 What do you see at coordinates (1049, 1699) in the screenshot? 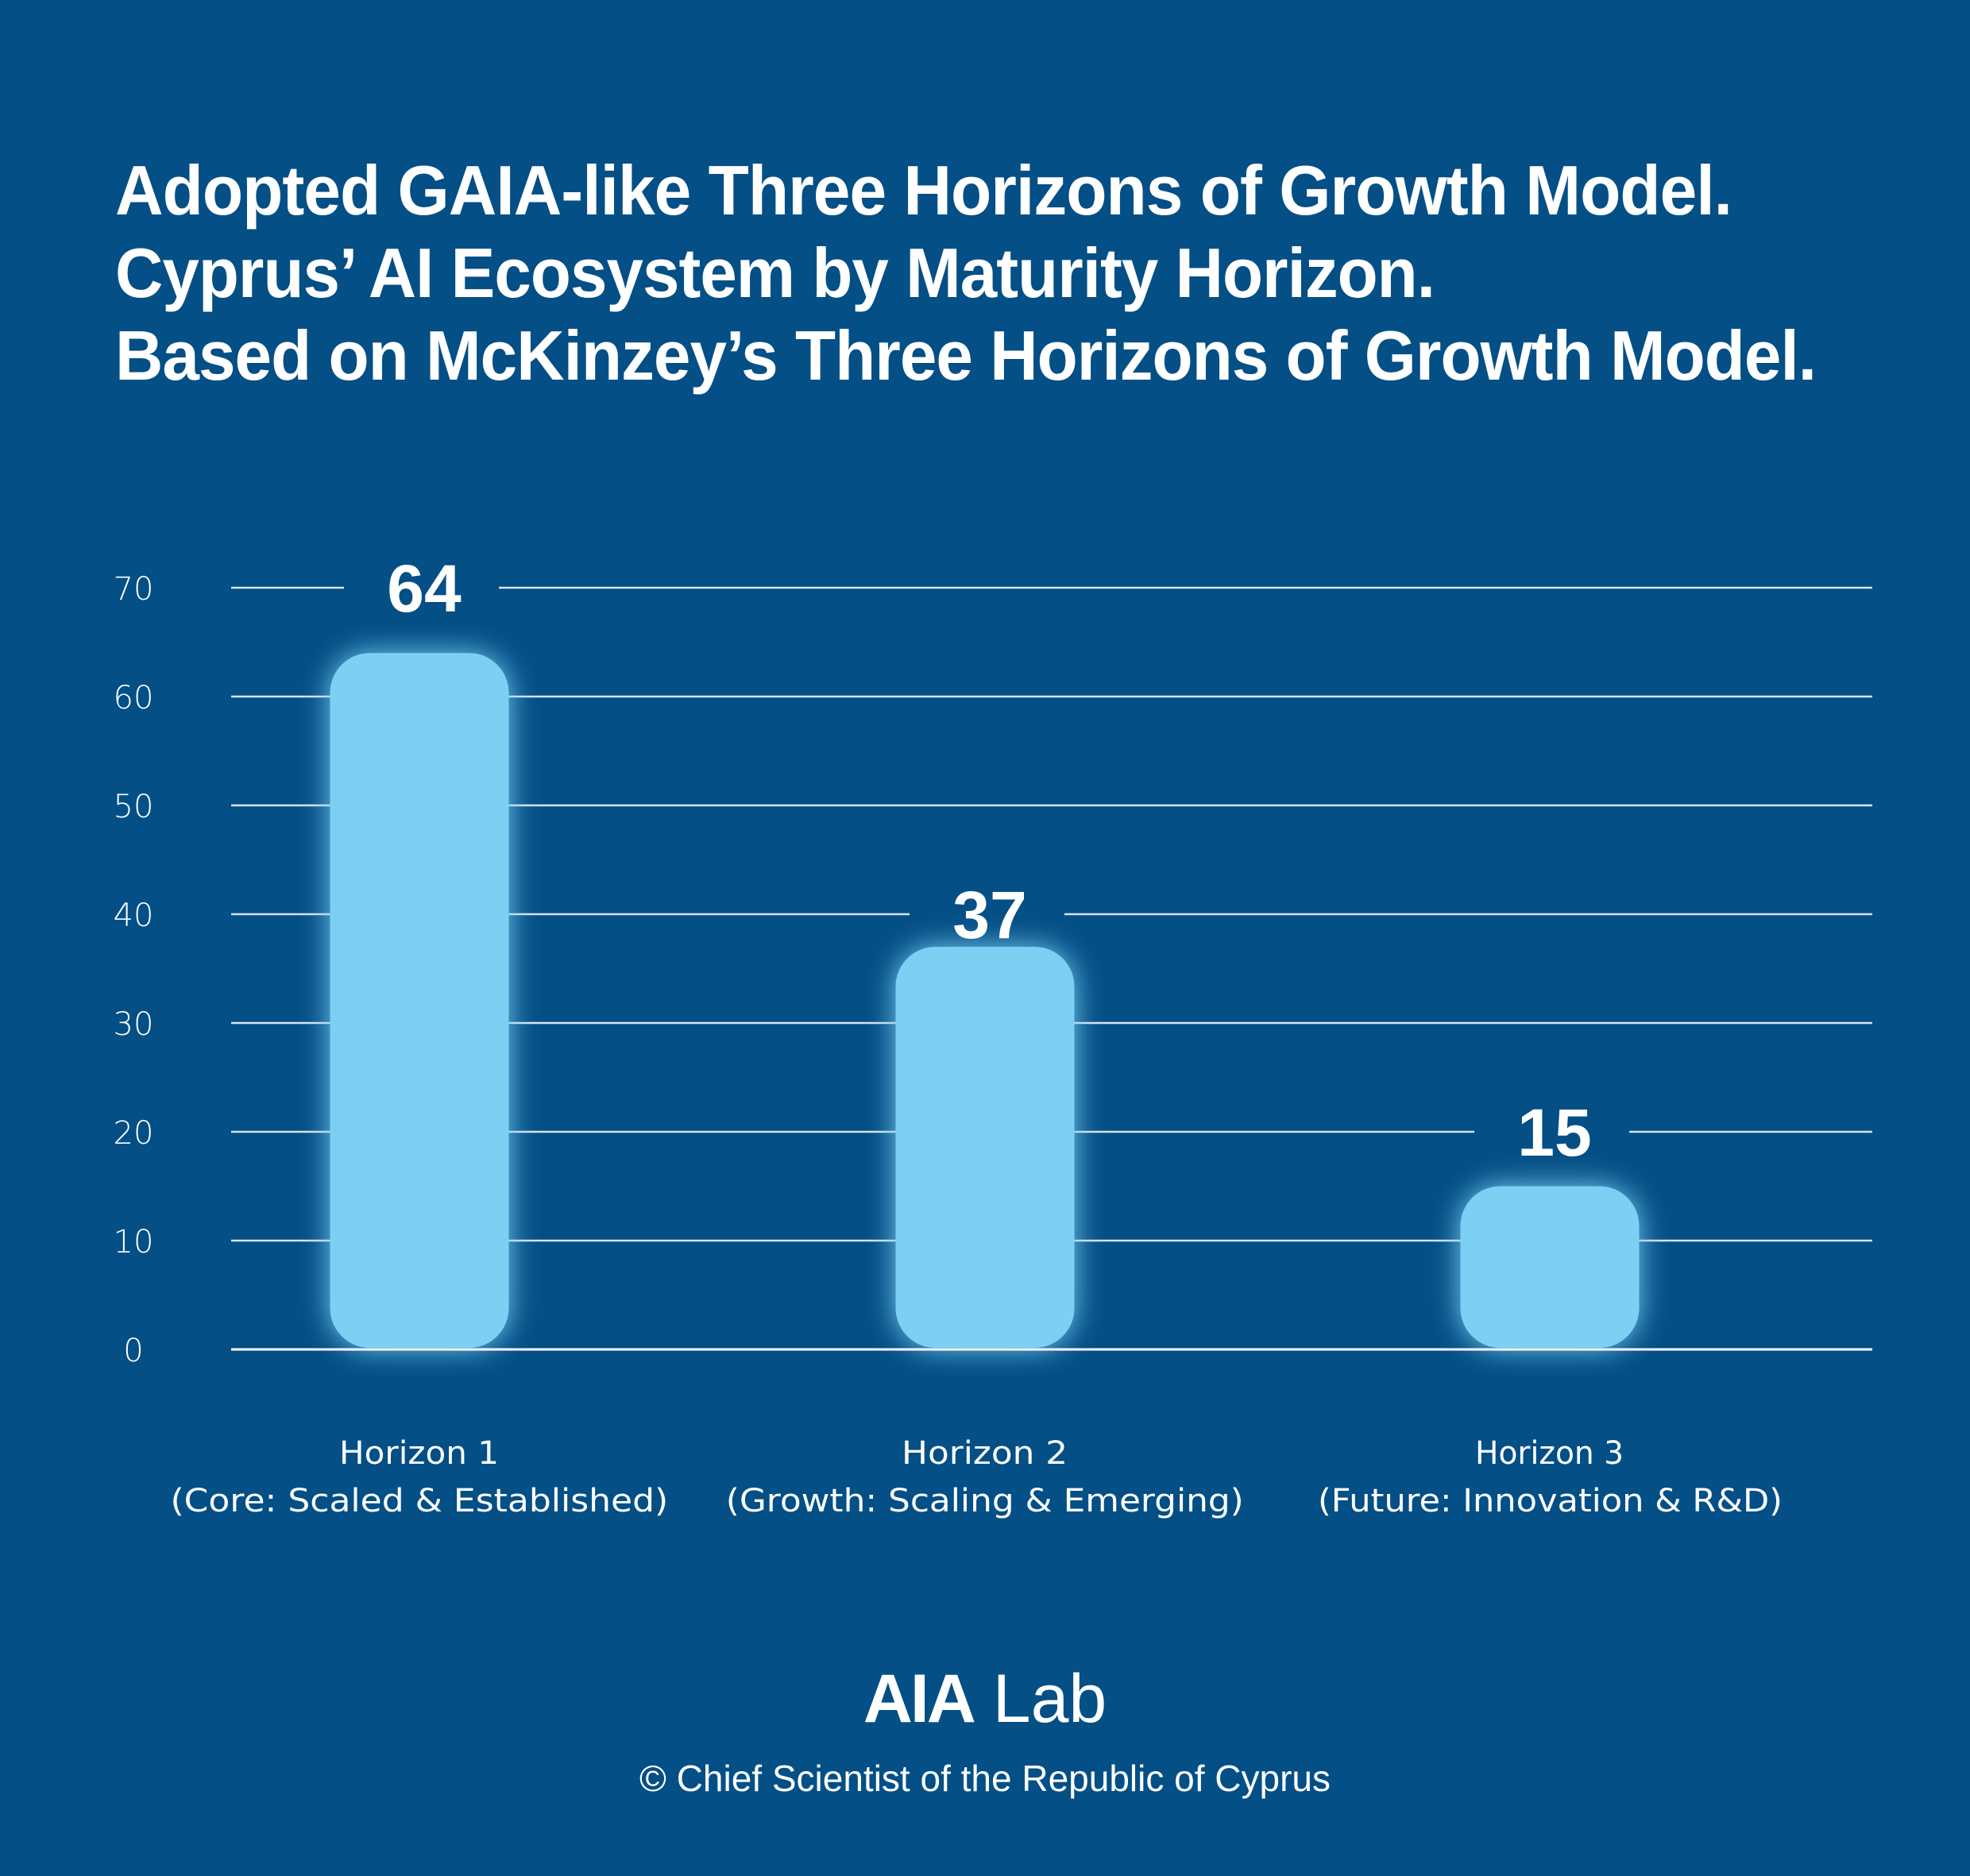
I see `brand-regular: Lab` at bounding box center [1049, 1699].